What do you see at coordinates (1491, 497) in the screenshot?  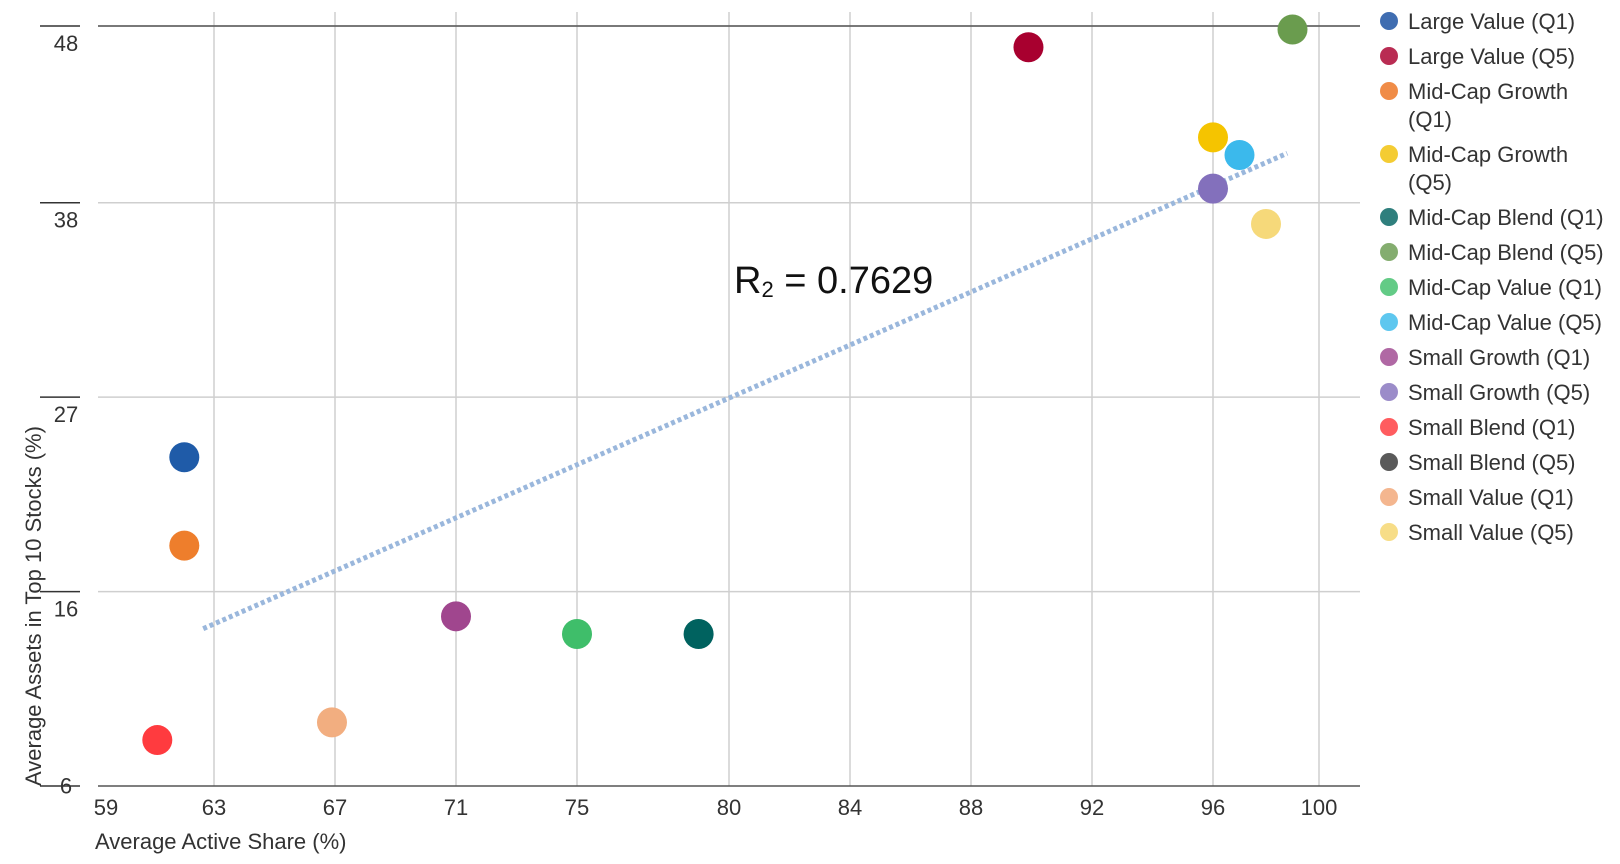 I see `legend-label: Small Value (Q1)` at bounding box center [1491, 497].